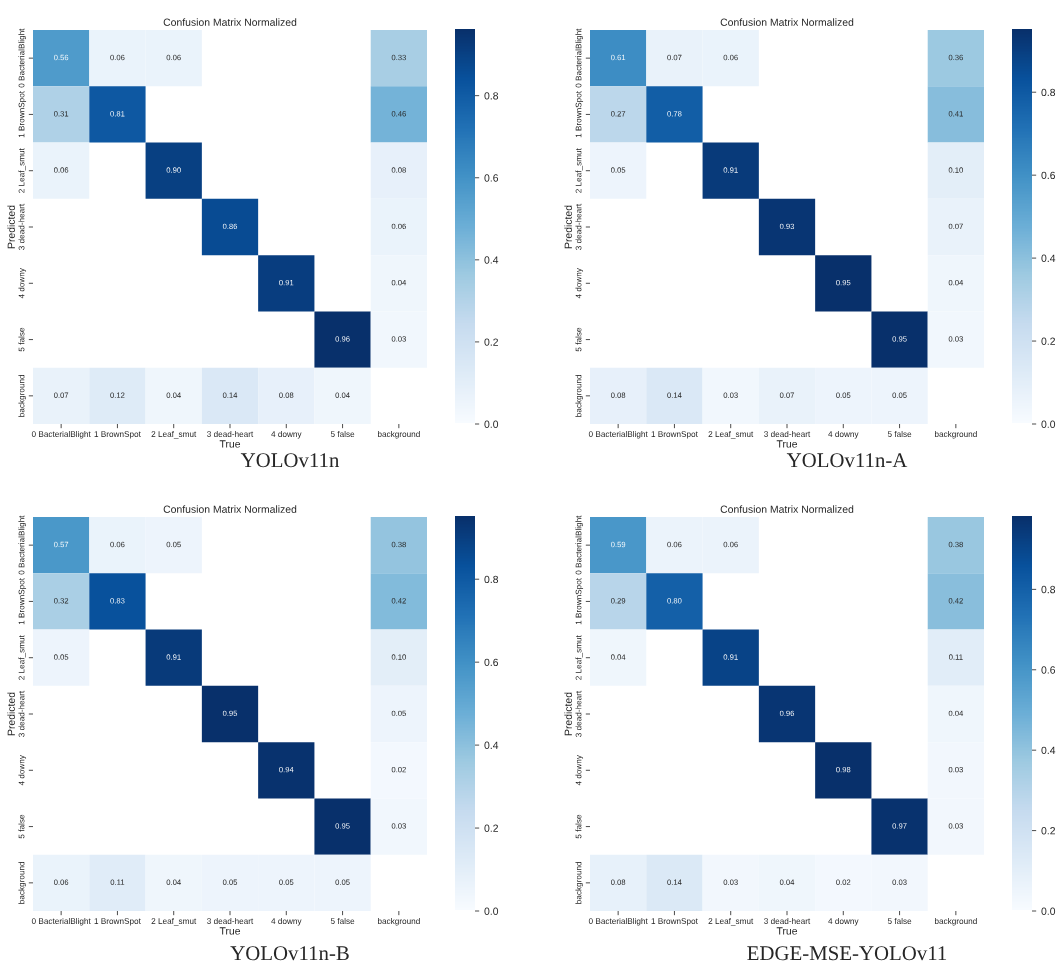  I want to click on text: YOLOv11n-A, so click(847, 460).